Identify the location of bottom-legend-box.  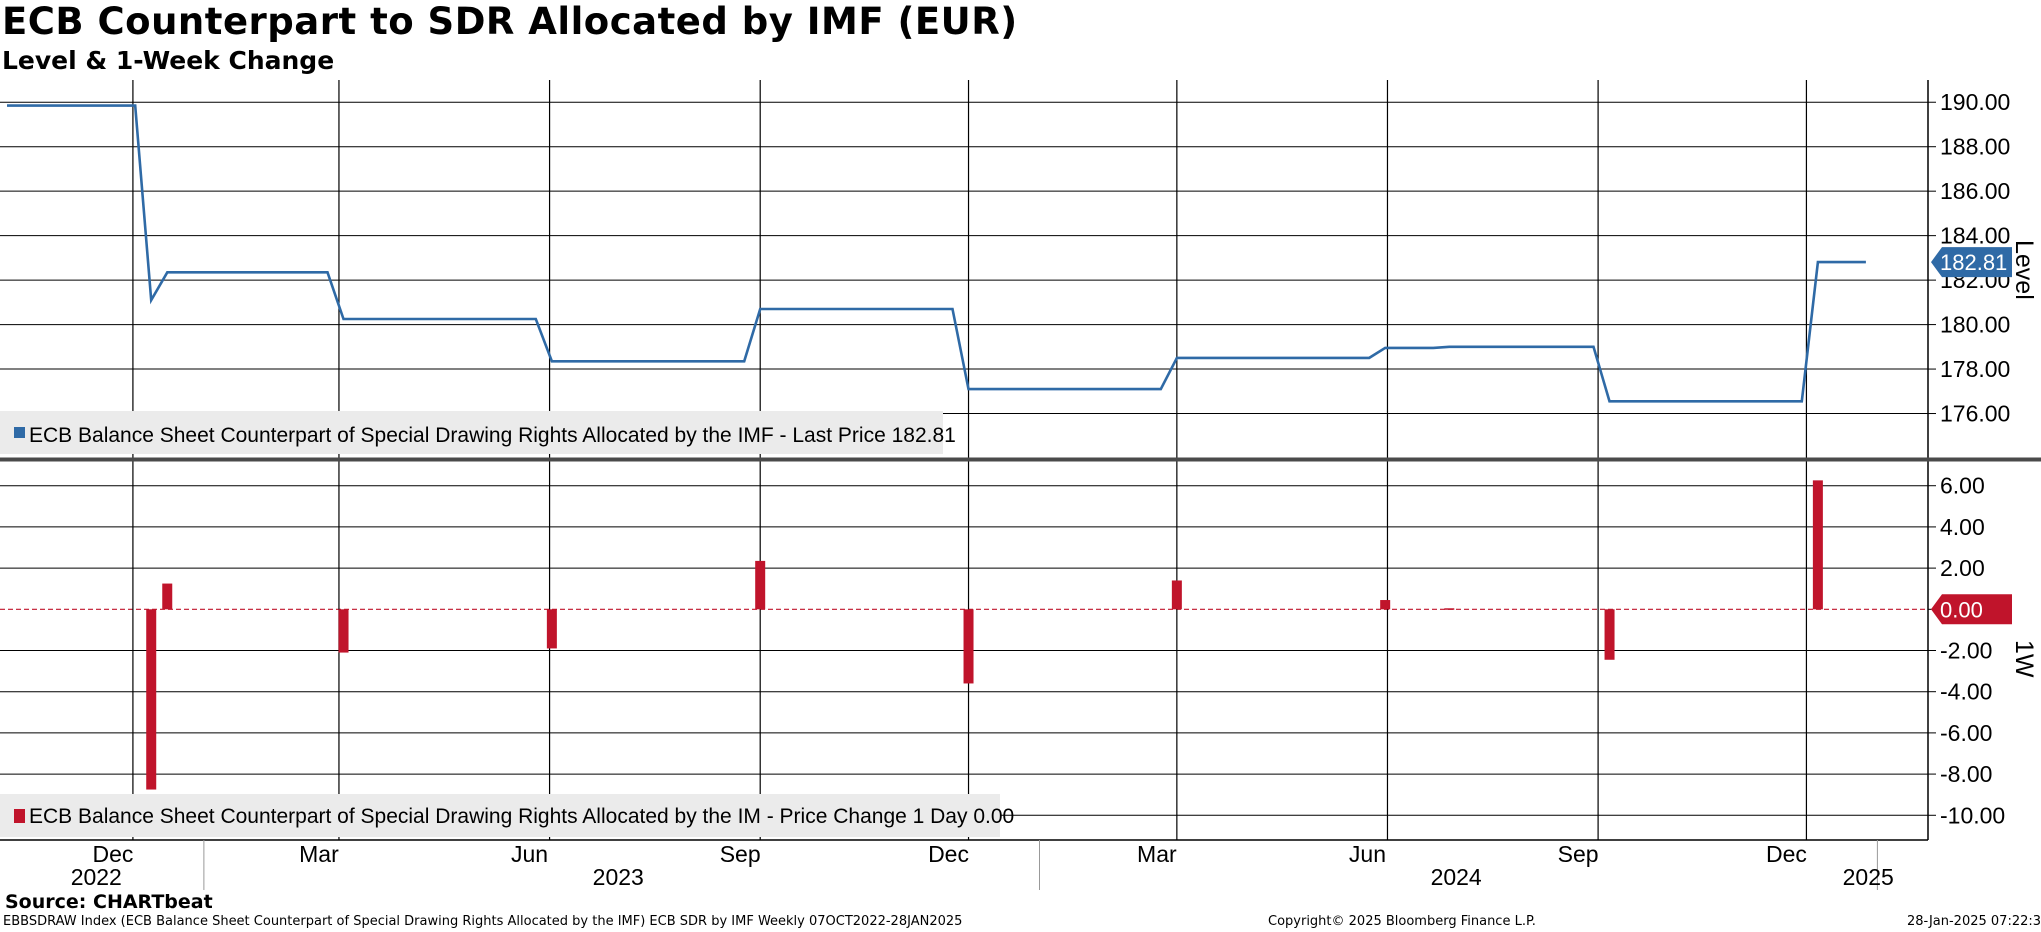
(500, 815).